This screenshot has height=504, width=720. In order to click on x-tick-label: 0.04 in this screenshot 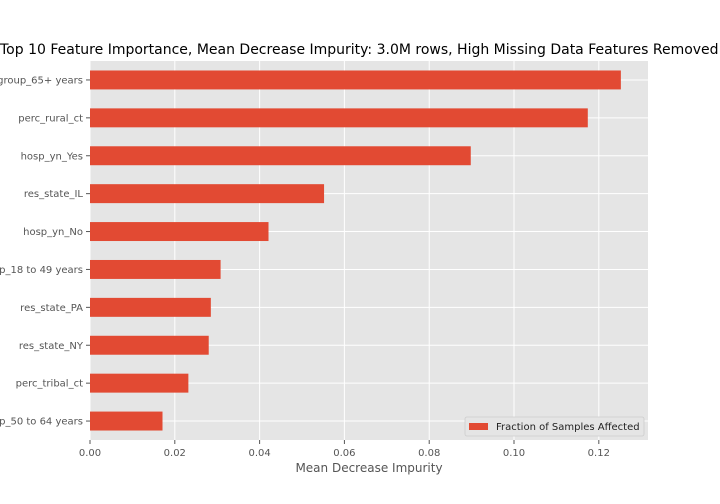, I will do `click(259, 453)`.